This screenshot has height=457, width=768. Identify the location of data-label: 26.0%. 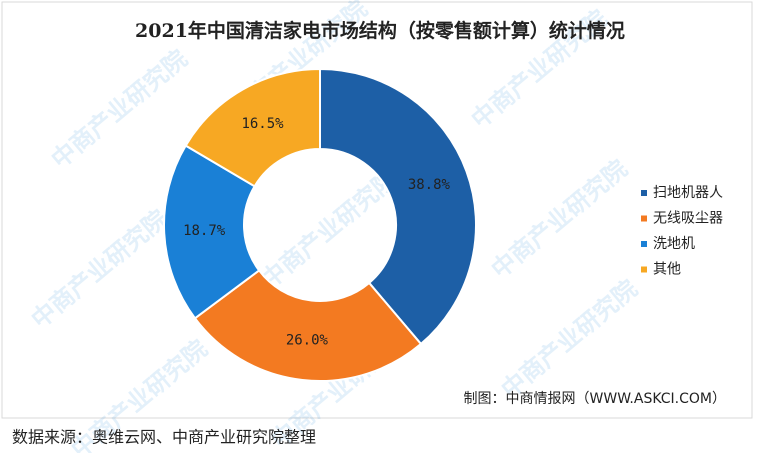
(307, 340).